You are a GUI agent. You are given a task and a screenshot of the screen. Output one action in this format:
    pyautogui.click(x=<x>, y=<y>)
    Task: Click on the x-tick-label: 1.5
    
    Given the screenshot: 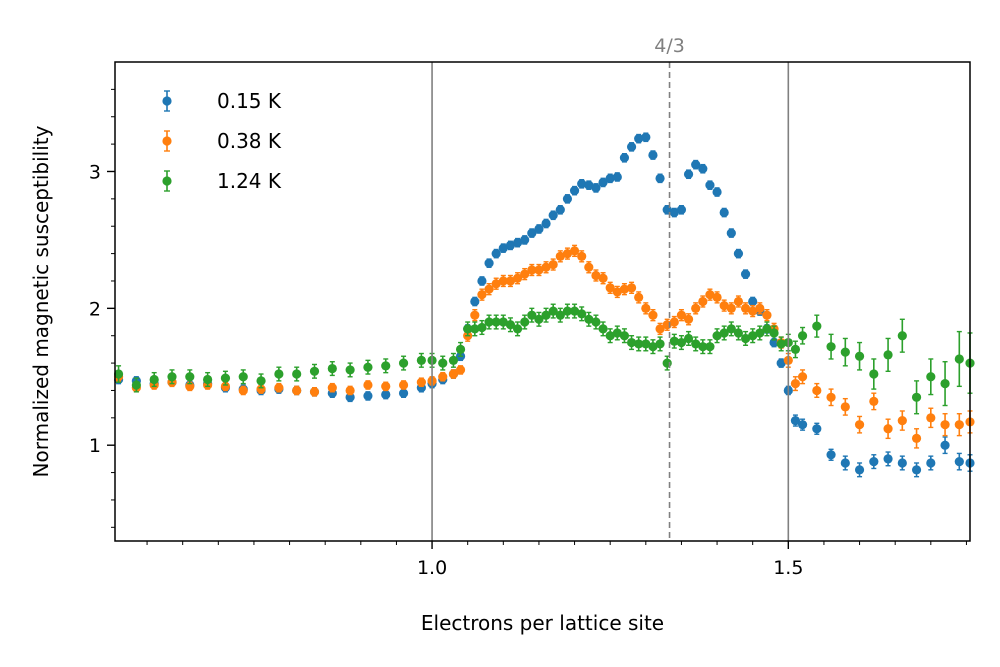 What is the action you would take?
    pyautogui.click(x=788, y=568)
    